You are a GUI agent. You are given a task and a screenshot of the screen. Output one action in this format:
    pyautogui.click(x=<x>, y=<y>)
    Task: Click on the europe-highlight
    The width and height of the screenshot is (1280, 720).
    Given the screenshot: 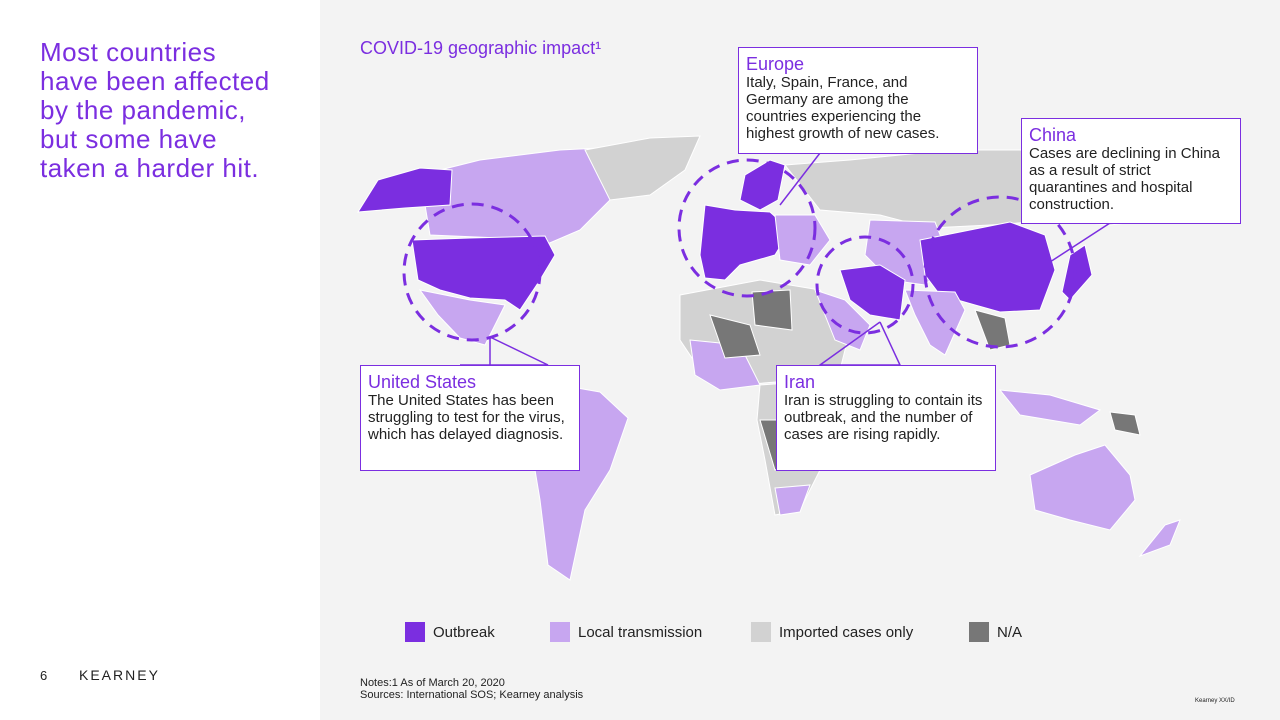 What is the action you would take?
    pyautogui.click(x=747, y=228)
    